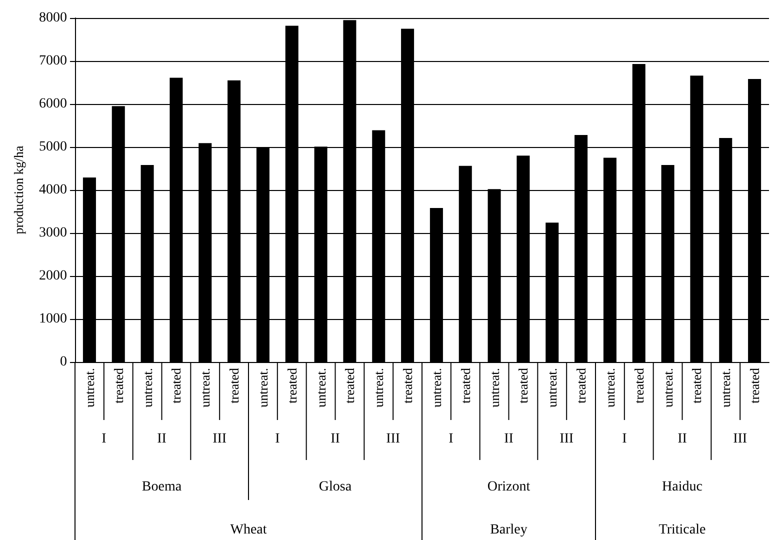 The image size is (773, 540). I want to click on text: Triticale, so click(682, 530).